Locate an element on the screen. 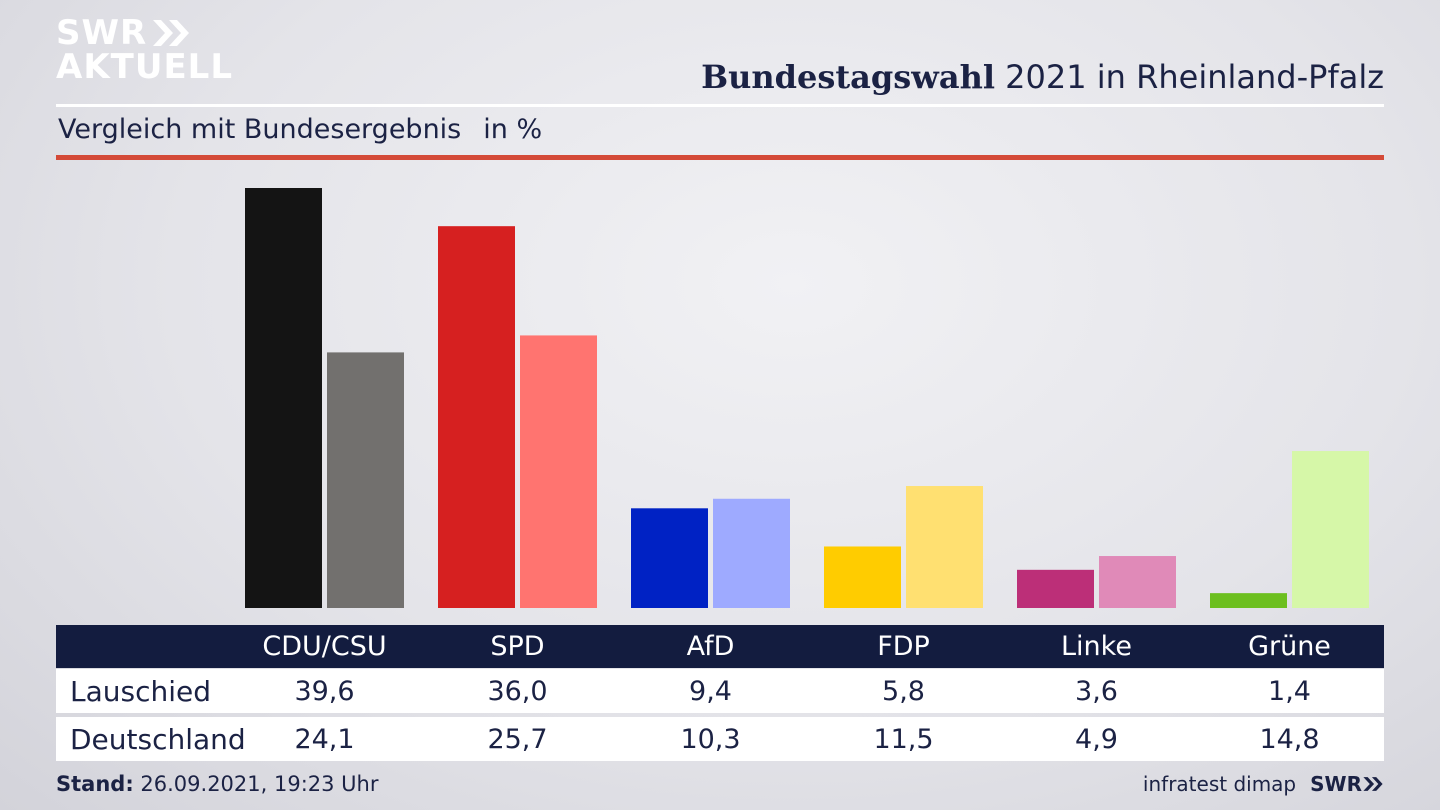 The image size is (1440, 810). chart-subtitle: Vergleich mit Bundesergebnis in % is located at coordinates (300, 129).